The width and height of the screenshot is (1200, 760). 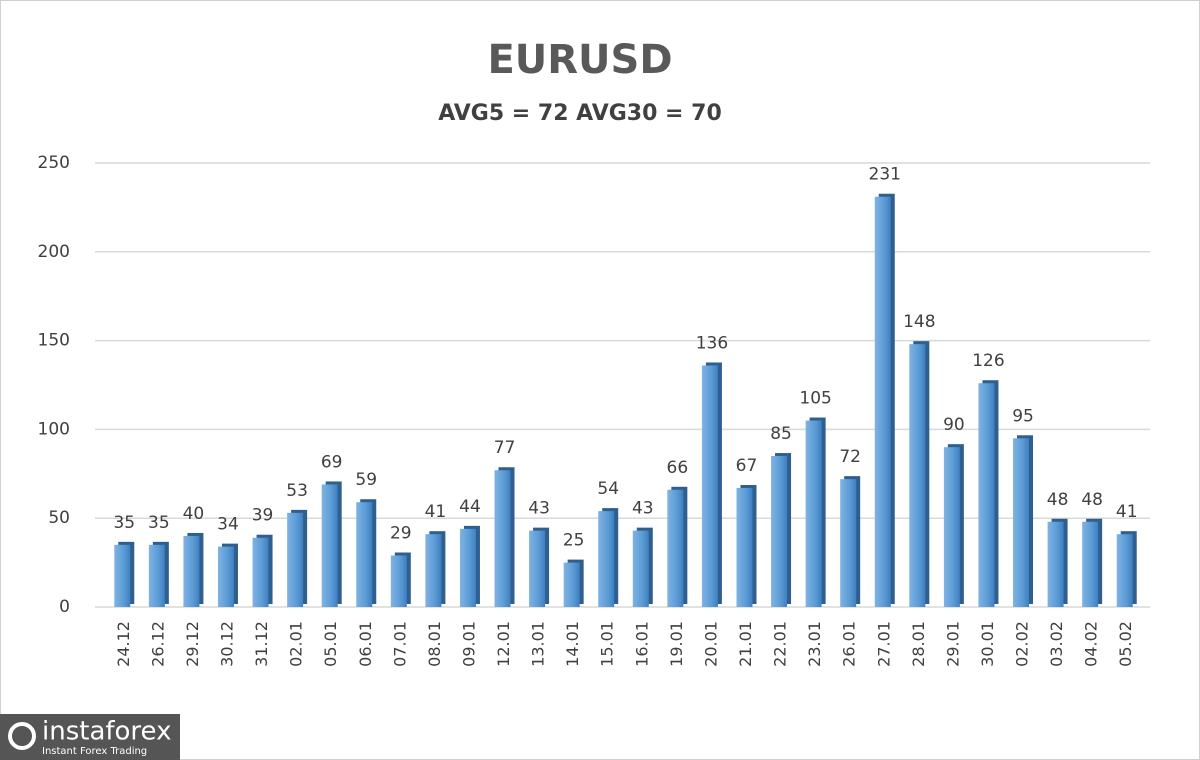 What do you see at coordinates (366, 480) in the screenshot?
I see `value-label: 59` at bounding box center [366, 480].